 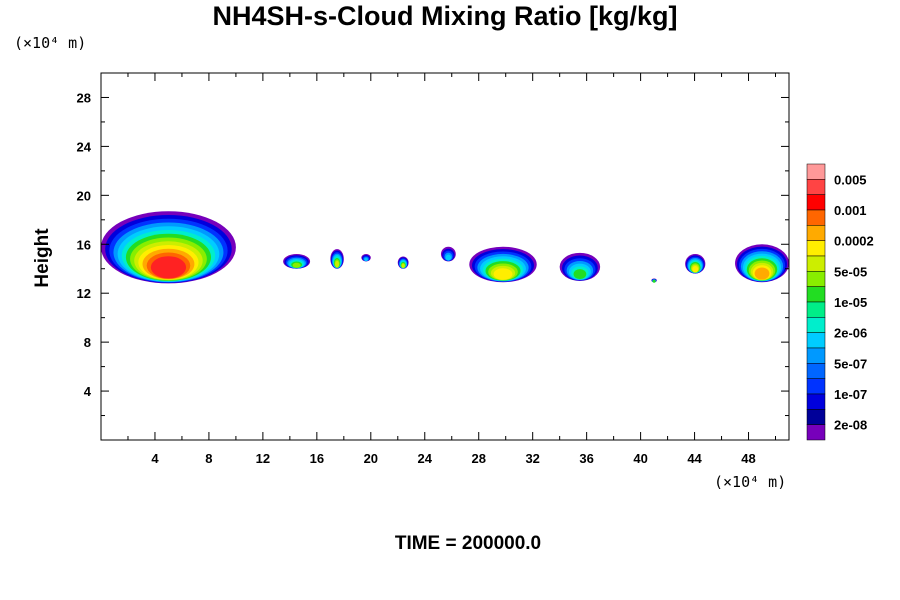 I want to click on x-tick-label: 40, so click(x=640, y=458).